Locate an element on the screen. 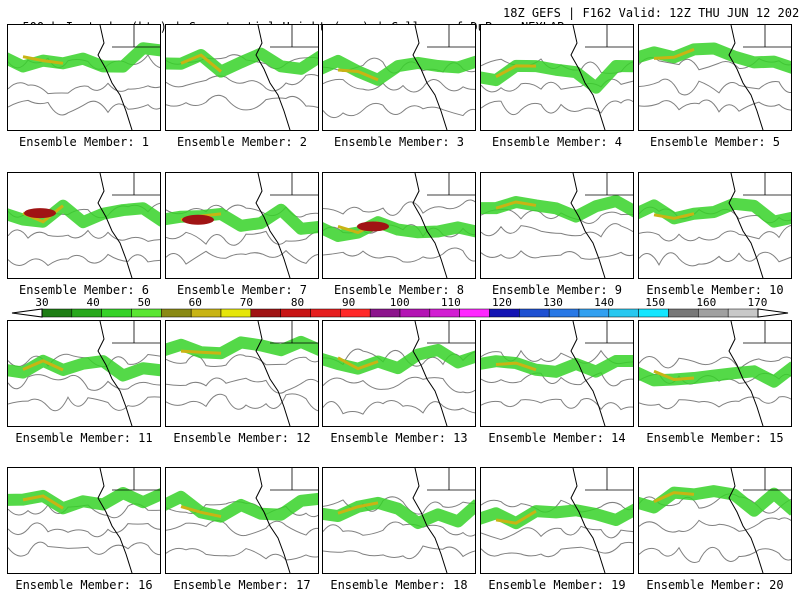  ensemble-member-label: Ensemble Member: 9 is located at coordinates (557, 290).